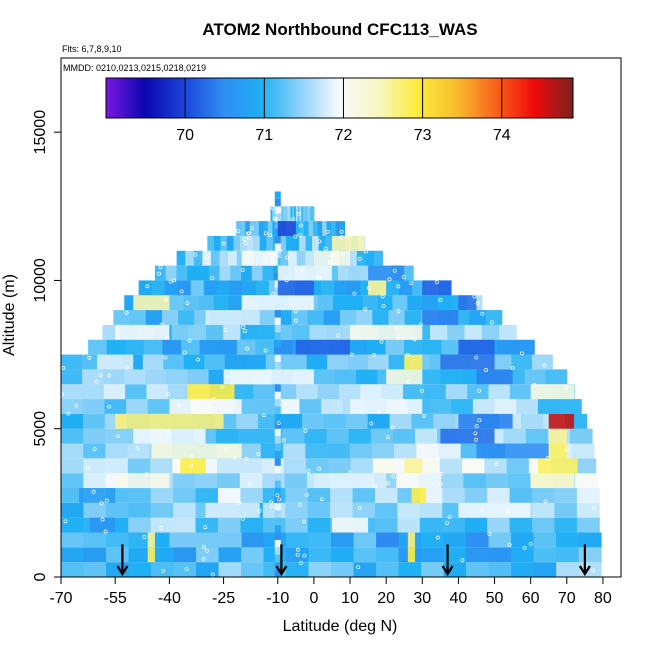  I want to click on colorbar-tick-label: 70, so click(185, 135).